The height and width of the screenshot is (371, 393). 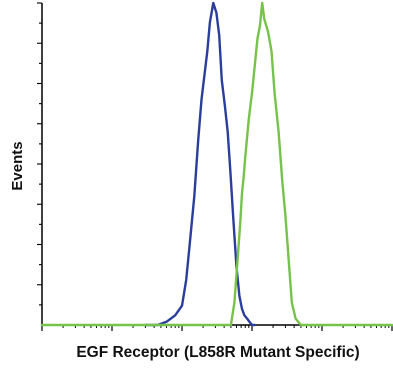 I want to click on y-axis-label: Events, so click(x=17, y=165).